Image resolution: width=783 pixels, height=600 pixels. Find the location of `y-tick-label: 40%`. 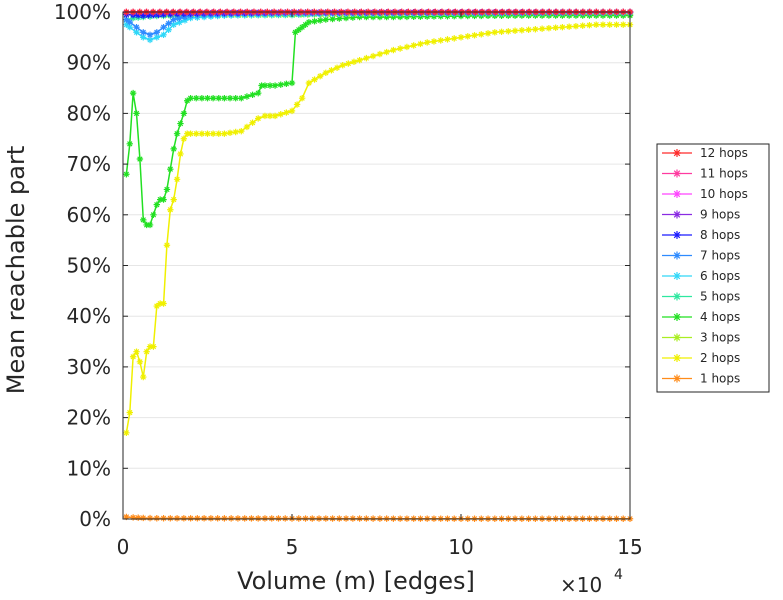

y-tick-label: 40% is located at coordinates (89, 316).